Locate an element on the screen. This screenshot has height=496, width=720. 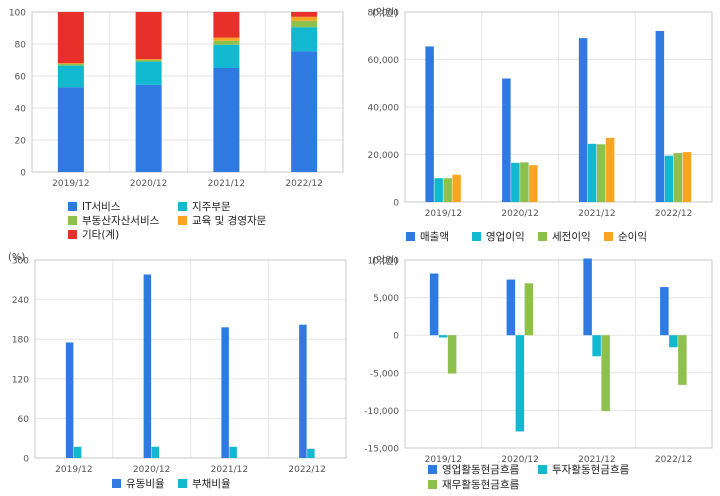
legend-item-other: 기타(계) is located at coordinates (93, 234).